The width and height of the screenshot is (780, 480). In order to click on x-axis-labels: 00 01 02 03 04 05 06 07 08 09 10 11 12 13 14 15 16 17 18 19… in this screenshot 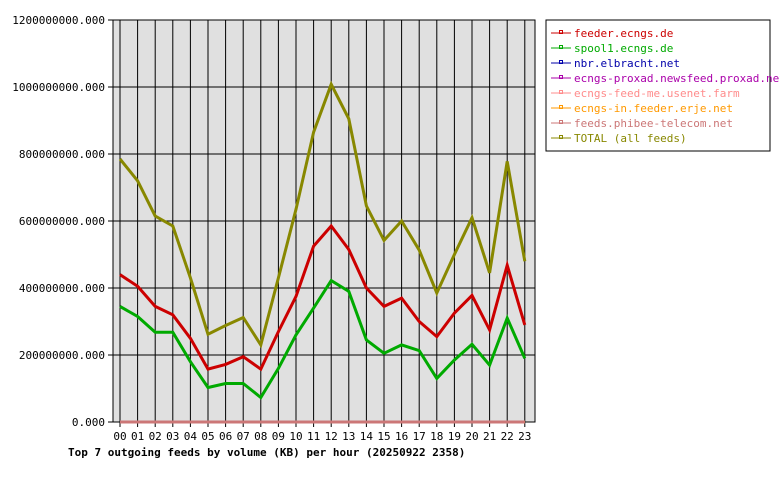, I will do `click(322, 432)`.